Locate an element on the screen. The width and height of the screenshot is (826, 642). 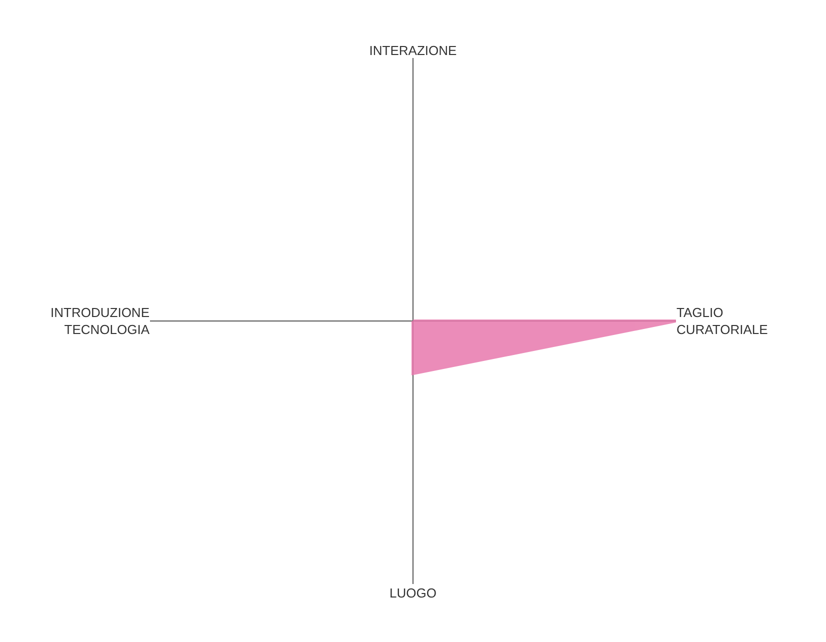
spoke-label: INTERAZIONE is located at coordinates (413, 50).